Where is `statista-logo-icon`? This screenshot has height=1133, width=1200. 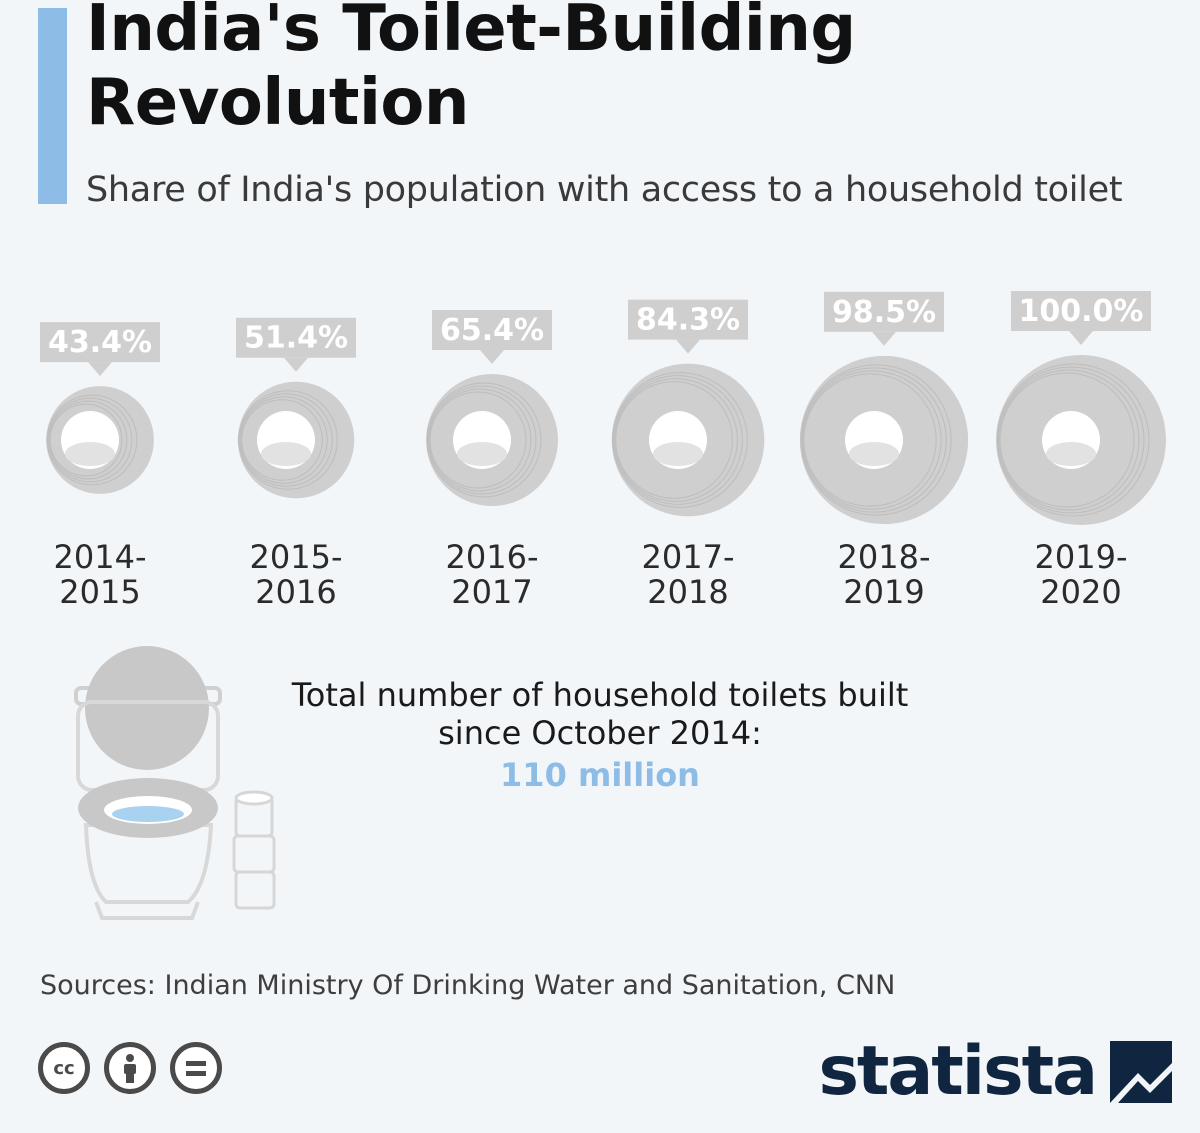
statista-logo-icon is located at coordinates (1141, 1072).